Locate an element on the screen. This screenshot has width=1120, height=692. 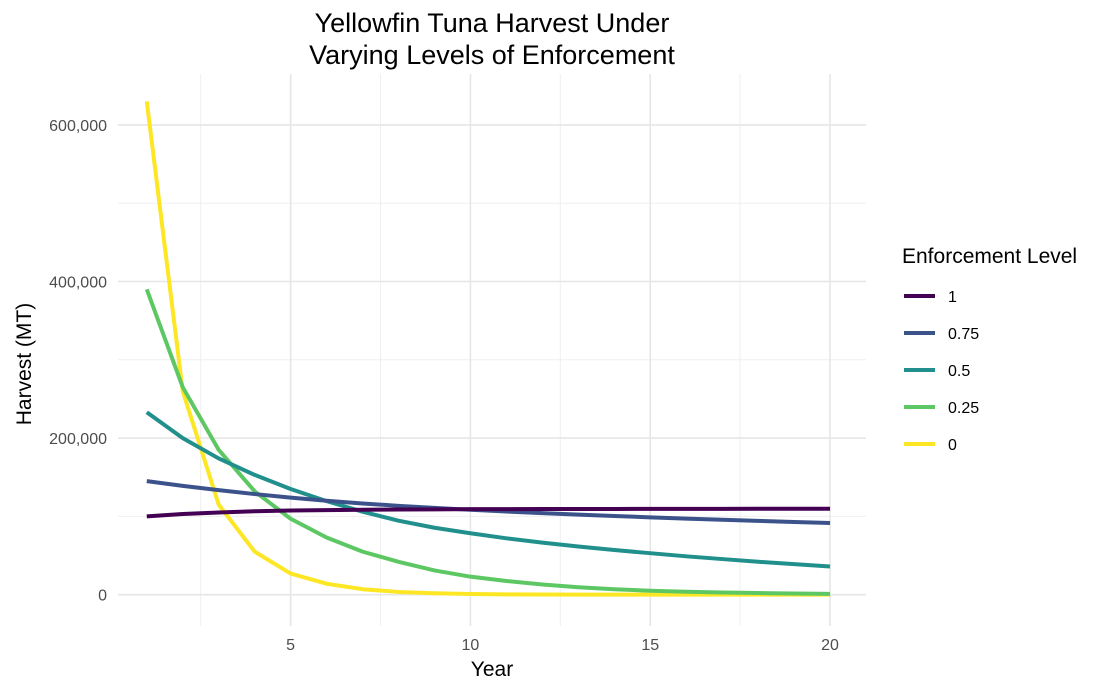
x-tick-label: 10 is located at coordinates (471, 645).